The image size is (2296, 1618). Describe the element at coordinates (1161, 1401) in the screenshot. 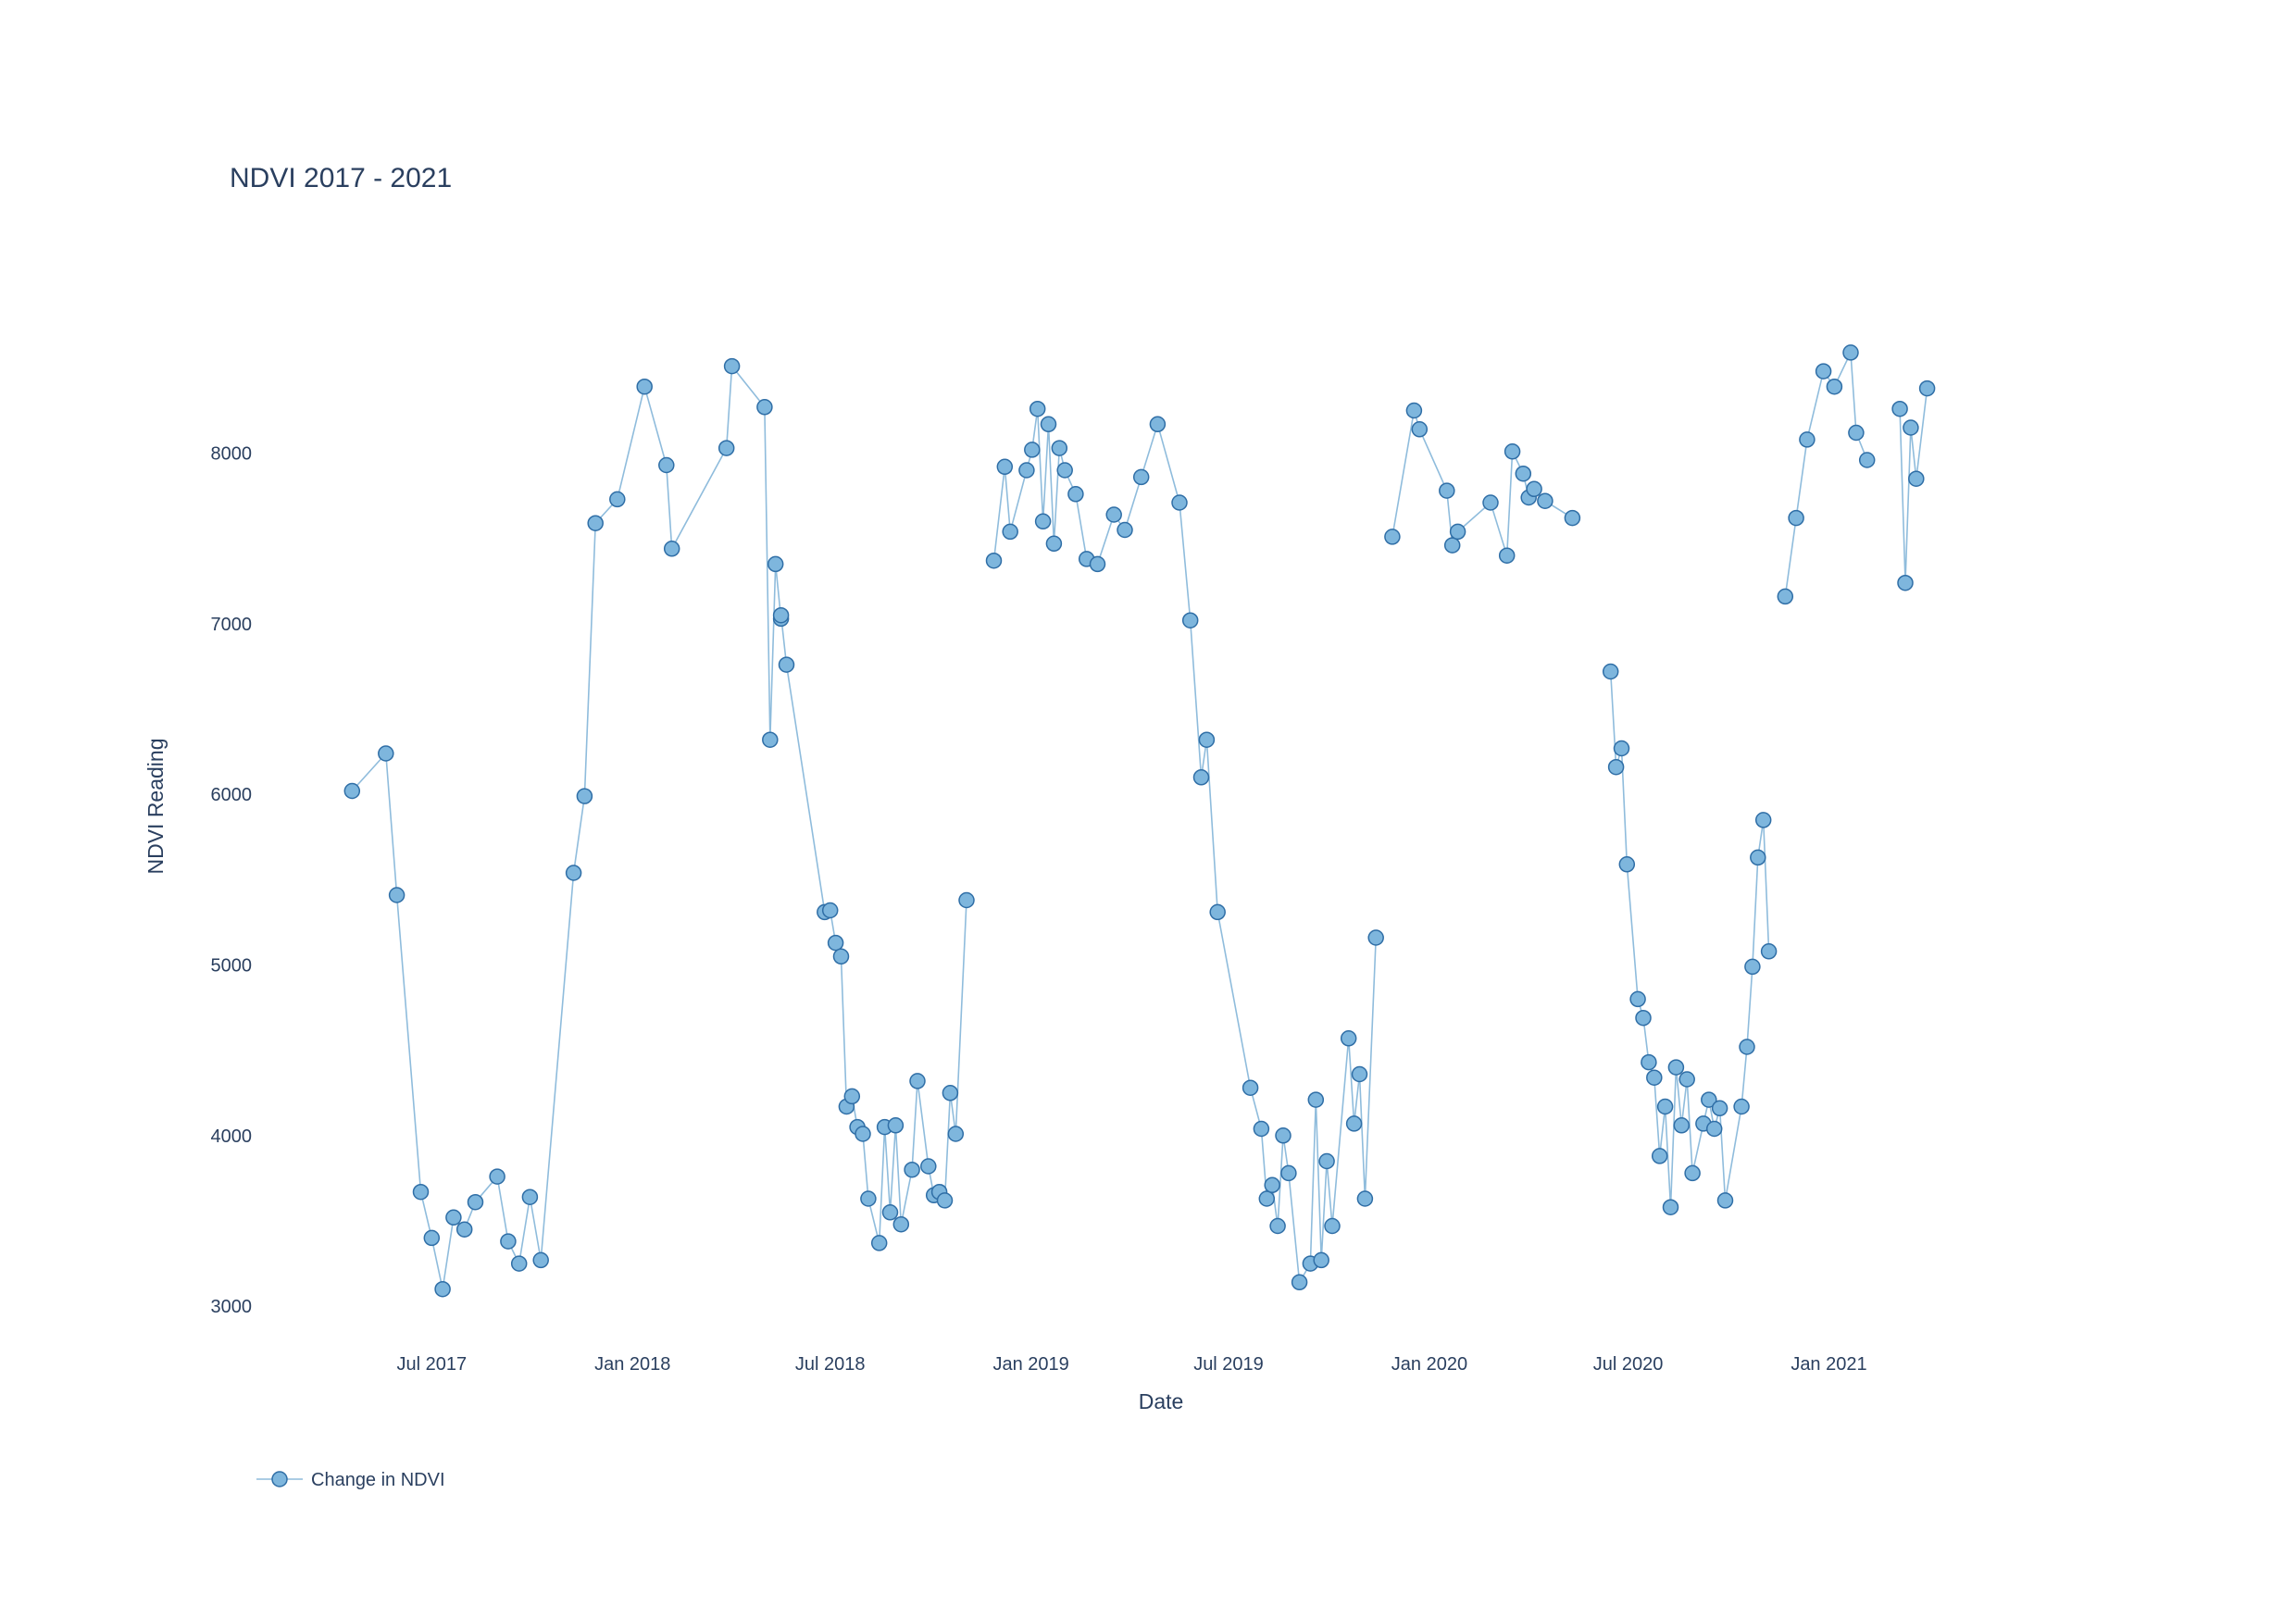

I see `x-axis-title: Date` at that location.